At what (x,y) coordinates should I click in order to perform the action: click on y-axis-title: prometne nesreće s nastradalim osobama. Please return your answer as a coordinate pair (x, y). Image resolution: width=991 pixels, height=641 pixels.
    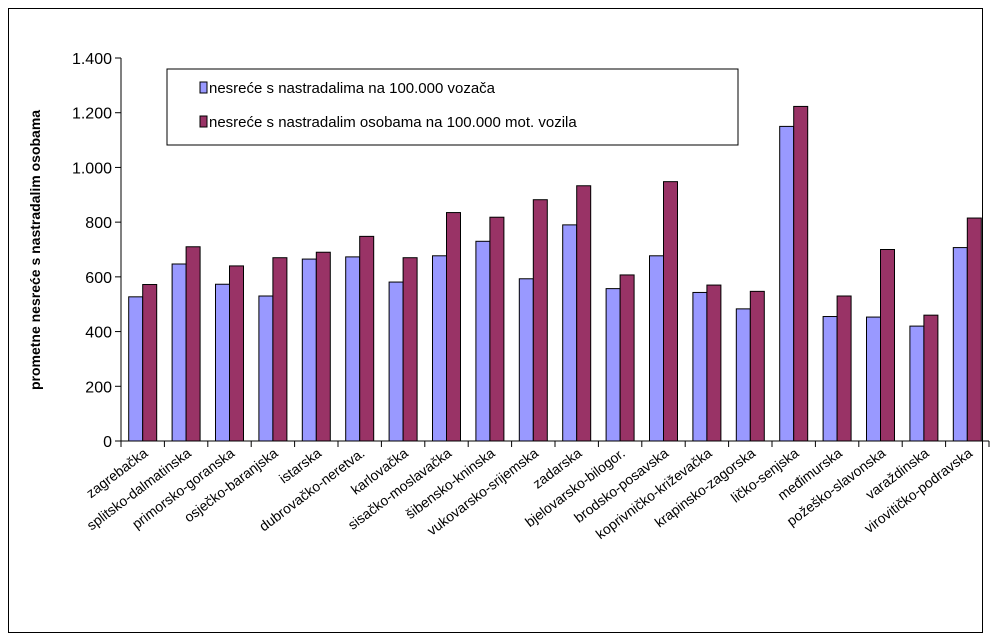
    Looking at the image, I should click on (35, 250).